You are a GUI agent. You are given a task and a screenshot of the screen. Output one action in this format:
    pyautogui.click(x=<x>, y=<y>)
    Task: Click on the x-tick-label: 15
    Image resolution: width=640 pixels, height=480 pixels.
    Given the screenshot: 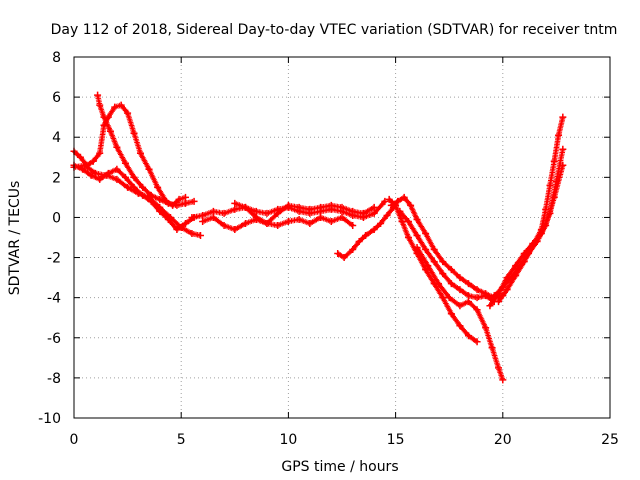 What is the action you would take?
    pyautogui.click(x=396, y=440)
    